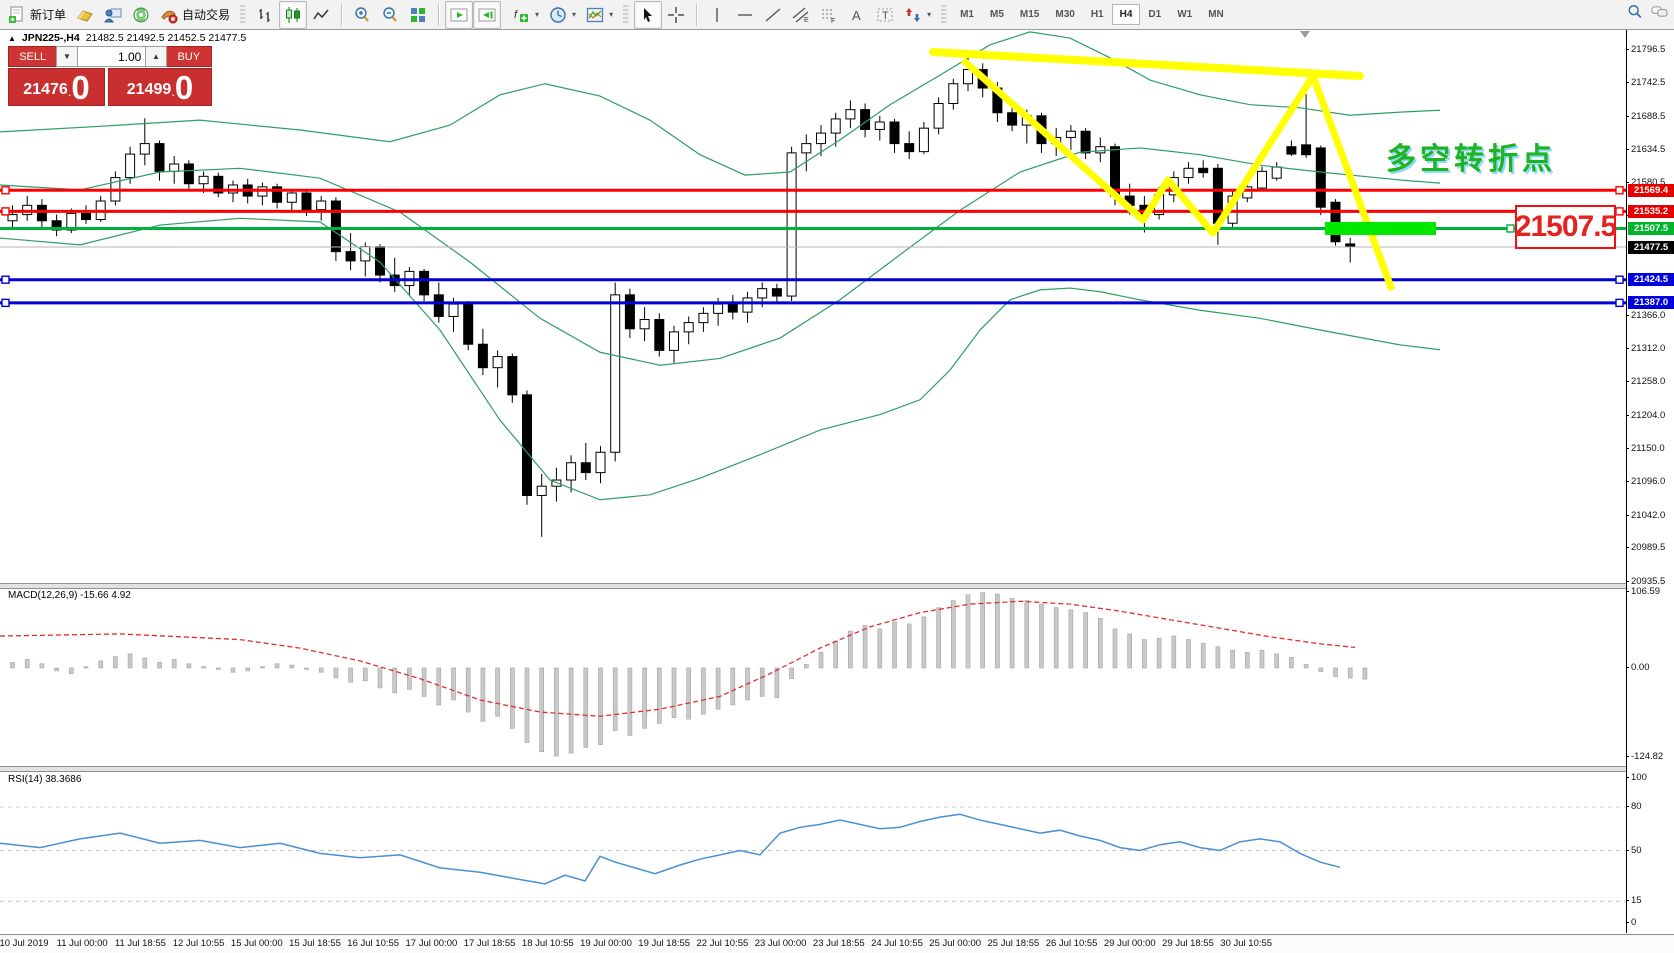  What do you see at coordinates (648, 14) in the screenshot?
I see `cursor-button` at bounding box center [648, 14].